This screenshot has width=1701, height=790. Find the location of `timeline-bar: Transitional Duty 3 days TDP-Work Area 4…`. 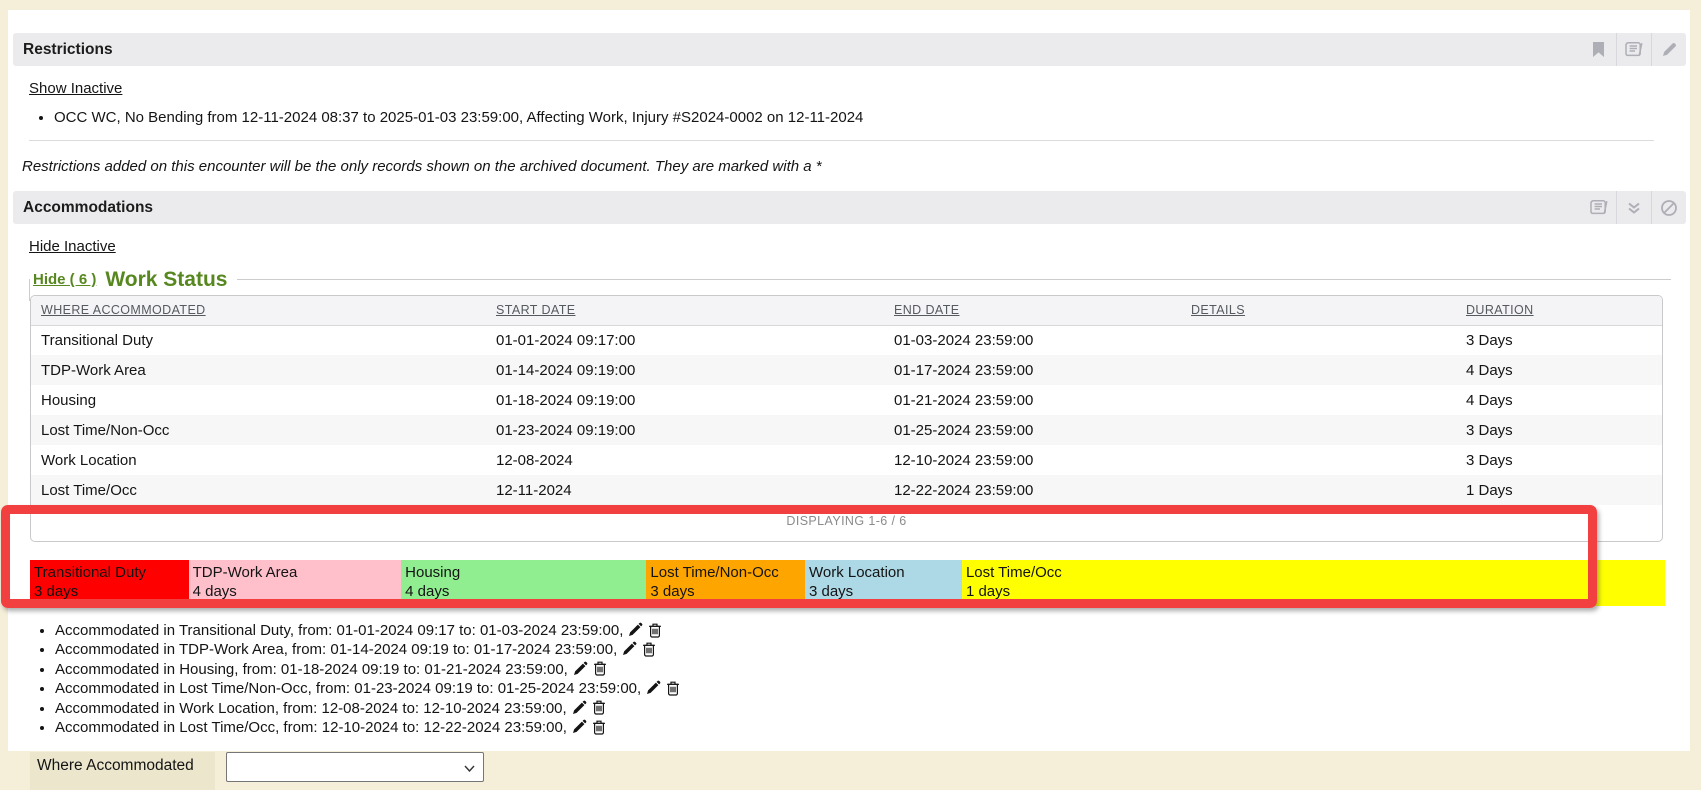

timeline-bar: Transitional Duty 3 days TDP-Work Area 4… is located at coordinates (847, 583).